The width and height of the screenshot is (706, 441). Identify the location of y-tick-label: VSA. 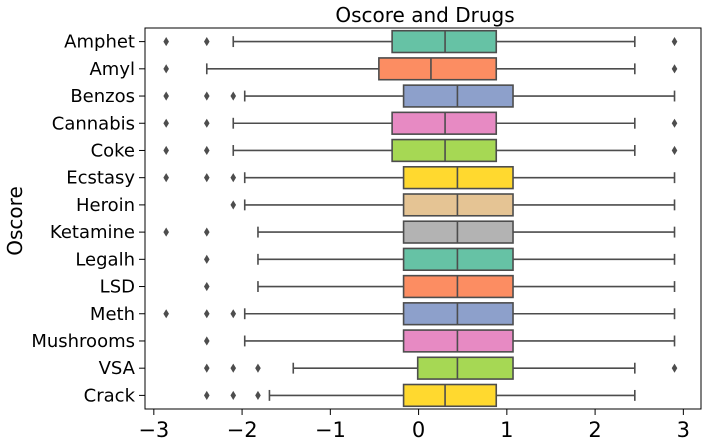
(117, 368).